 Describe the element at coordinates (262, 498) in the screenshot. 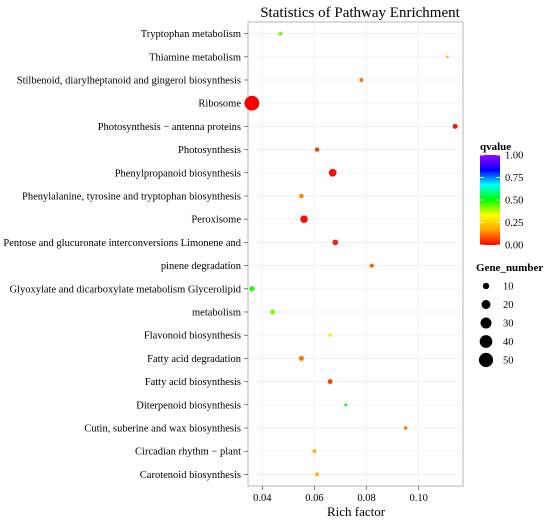

I see `x-tick-label: 0.04` at that location.